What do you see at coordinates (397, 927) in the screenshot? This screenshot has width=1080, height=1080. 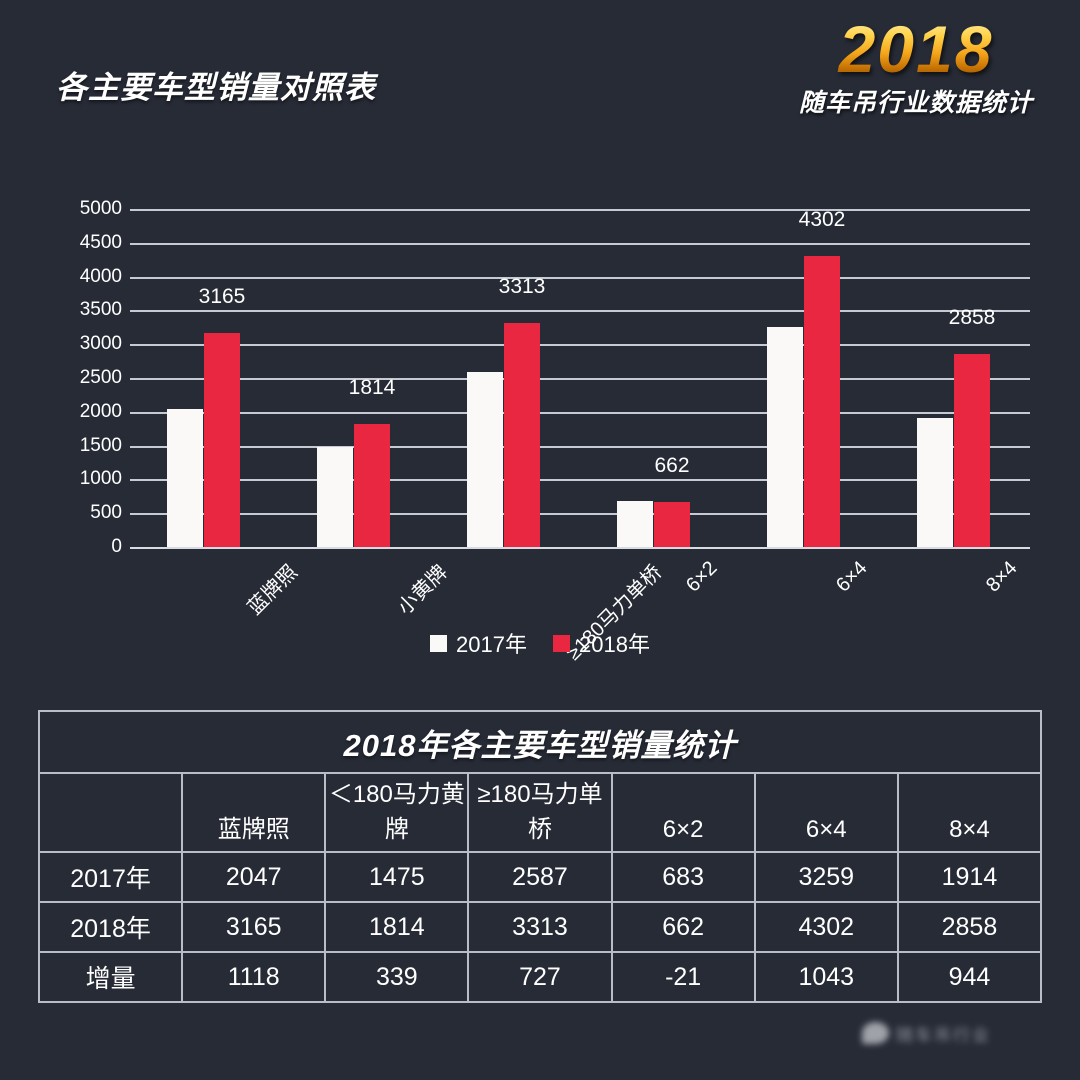 I see `table-cell: 1814` at bounding box center [397, 927].